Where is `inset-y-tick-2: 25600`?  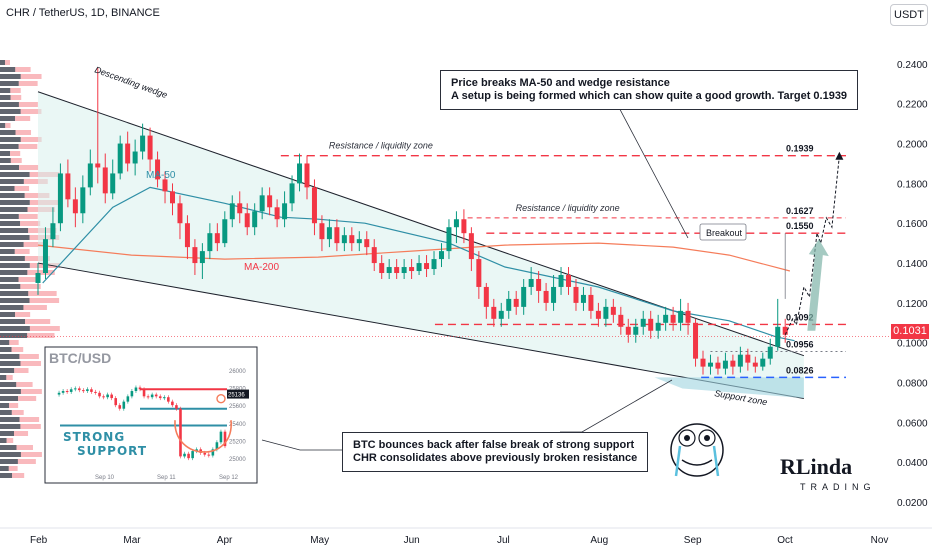 inset-y-tick-2: 25600 is located at coordinates (237, 407).